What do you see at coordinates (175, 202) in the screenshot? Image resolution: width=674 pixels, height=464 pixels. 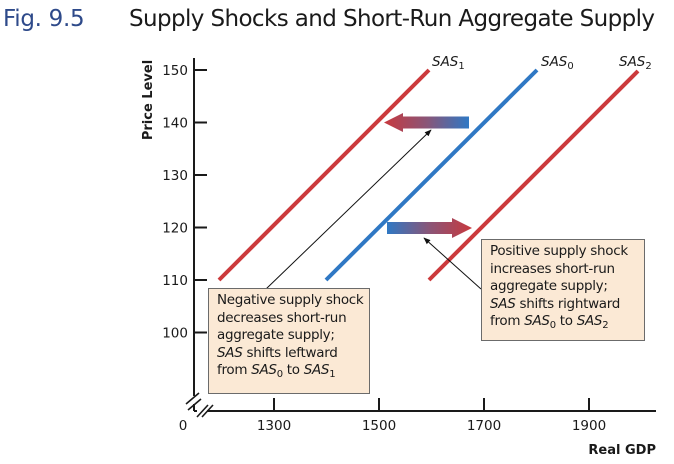 I see `y-tick-labels: 150 140 130 120 110 100` at bounding box center [175, 202].